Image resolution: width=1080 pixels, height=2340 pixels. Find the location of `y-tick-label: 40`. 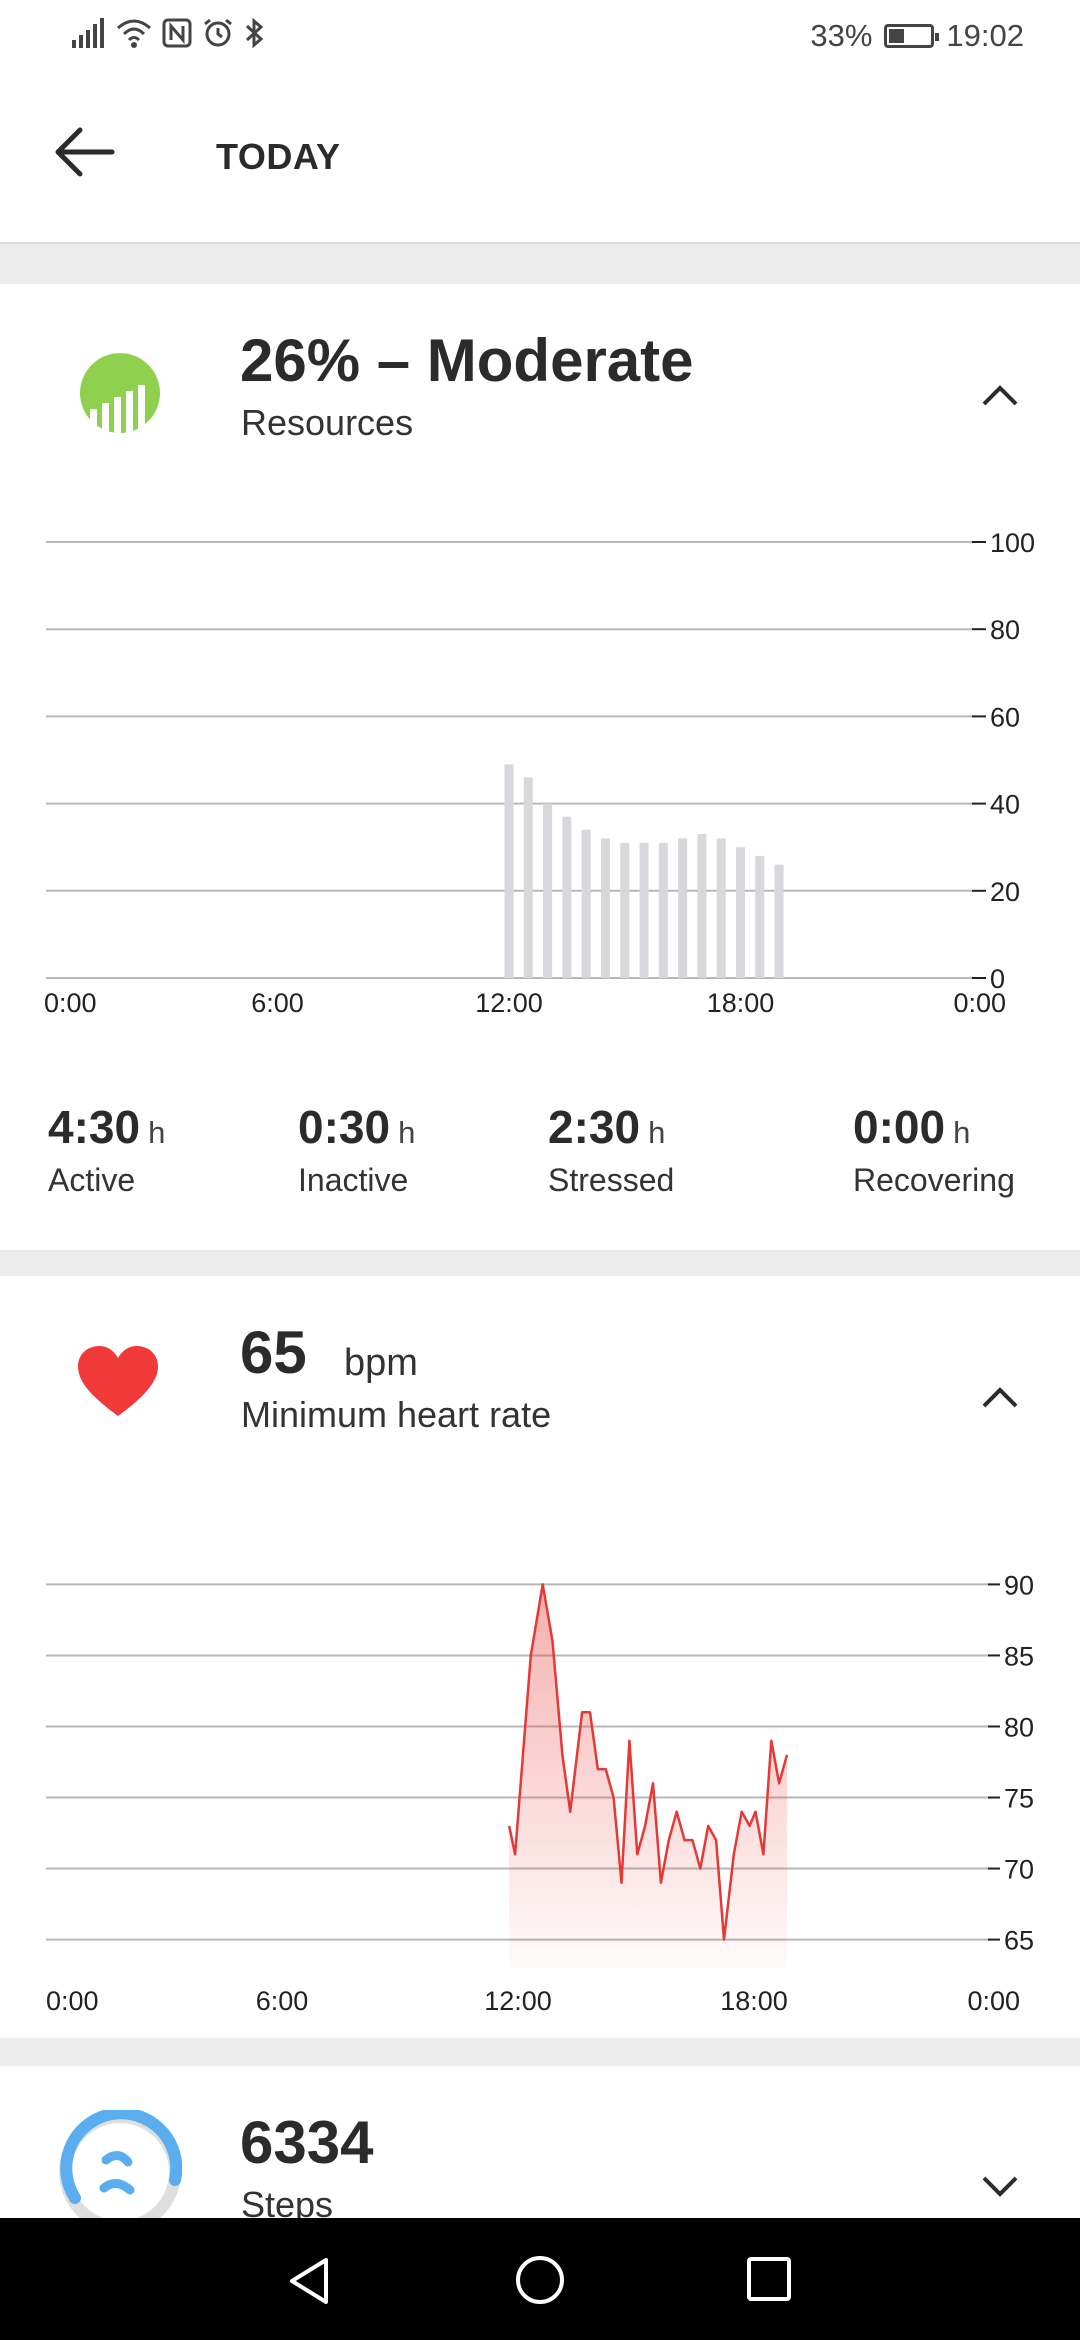

y-tick-label: 40 is located at coordinates (1005, 805).